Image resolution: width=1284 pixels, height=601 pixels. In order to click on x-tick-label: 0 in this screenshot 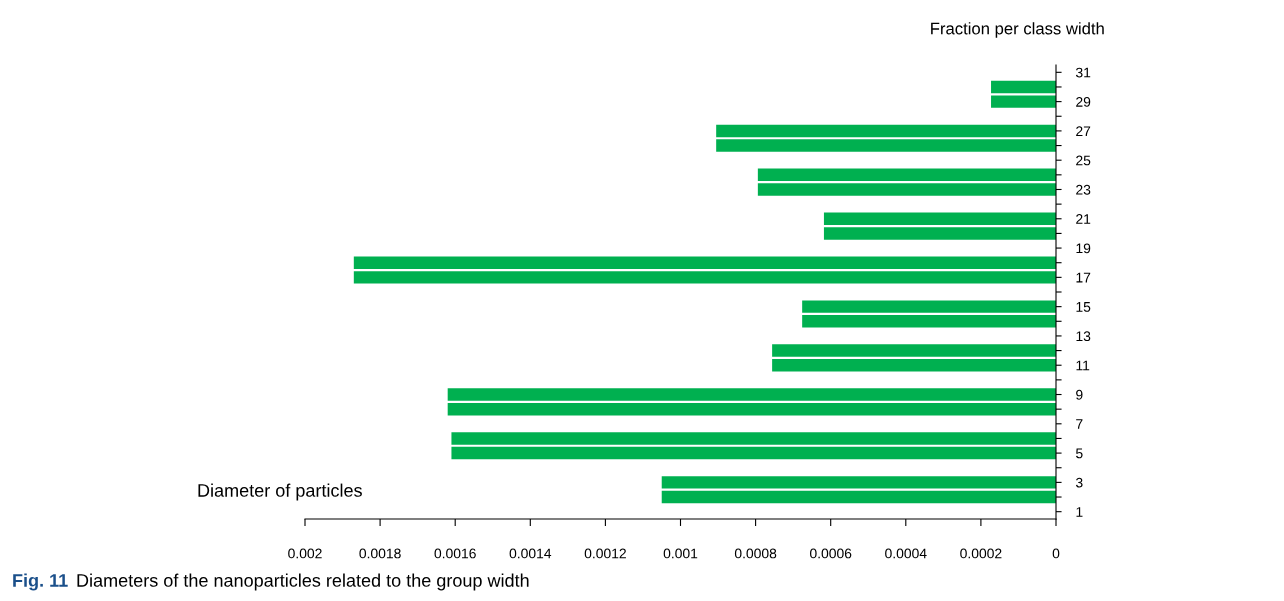, I will do `click(1056, 553)`.